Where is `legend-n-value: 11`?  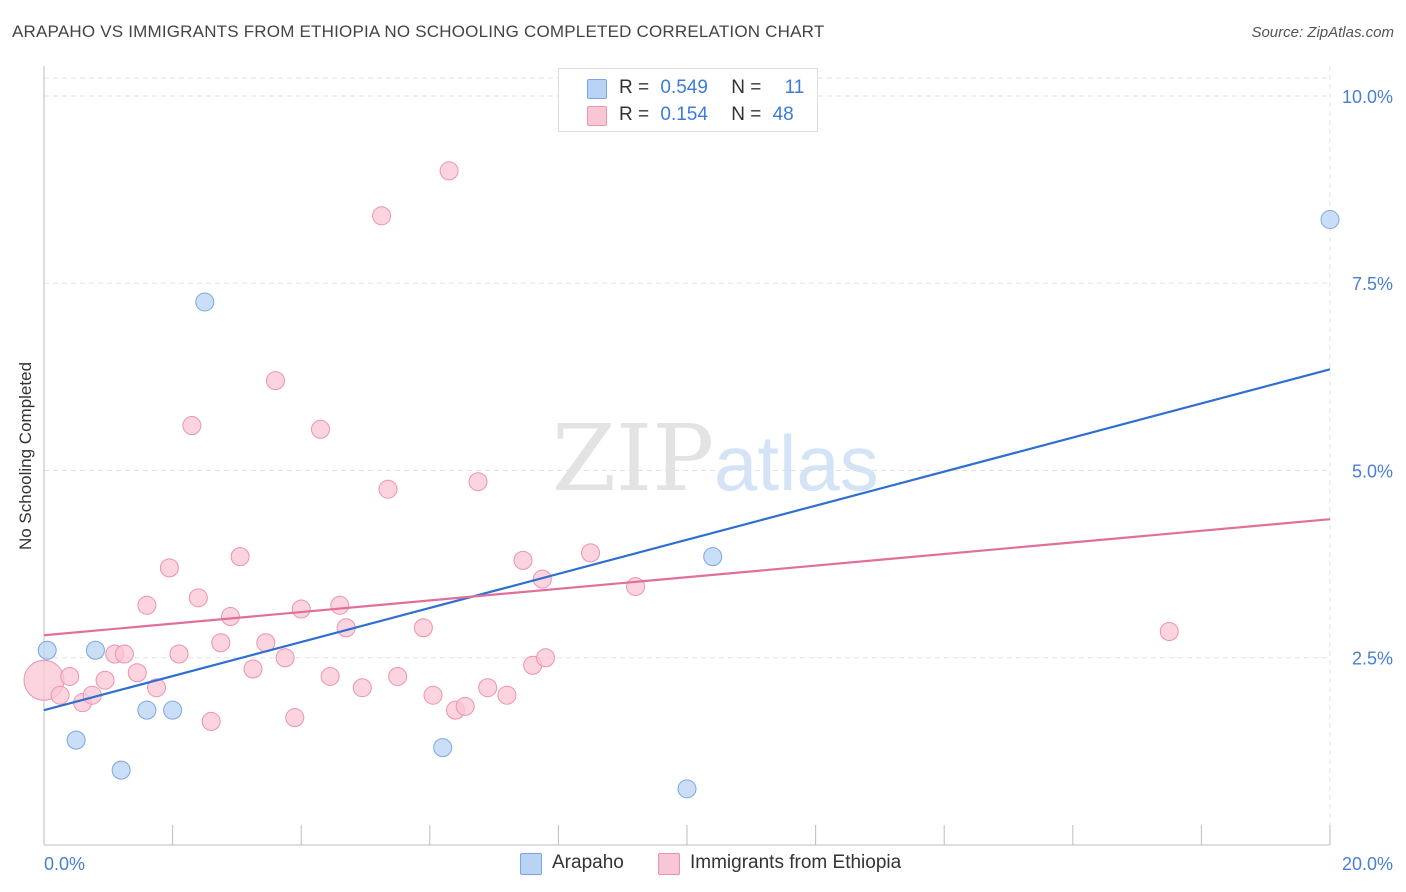
legend-n-value: 11 is located at coordinates (794, 87).